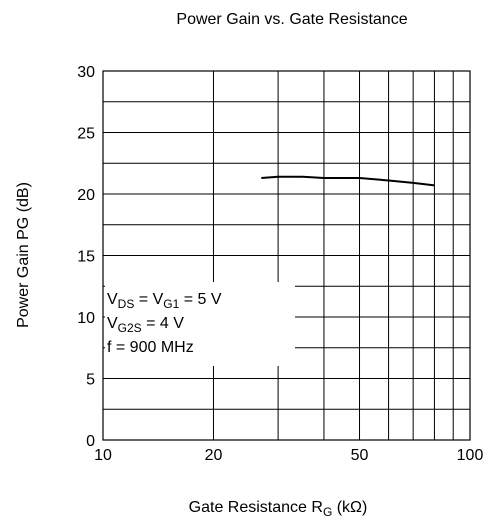  Describe the element at coordinates (86, 72) in the screenshot. I see `y-tick-label: 30` at that location.